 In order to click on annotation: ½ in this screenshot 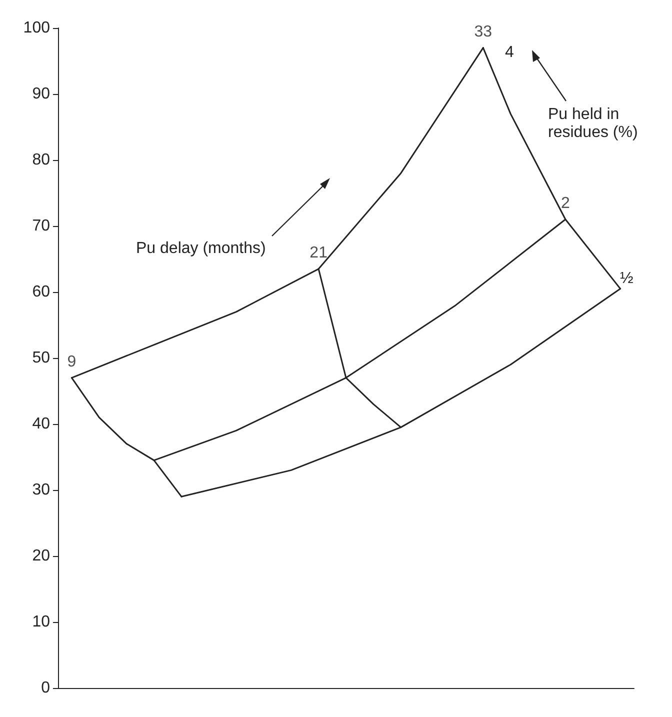, I will do `click(627, 279)`.